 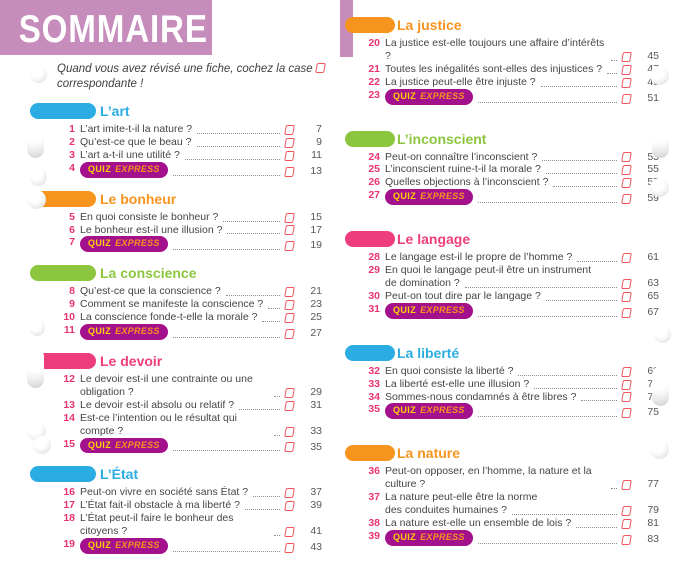 What do you see at coordinates (119, 474) in the screenshot?
I see `section-title: L’État` at bounding box center [119, 474].